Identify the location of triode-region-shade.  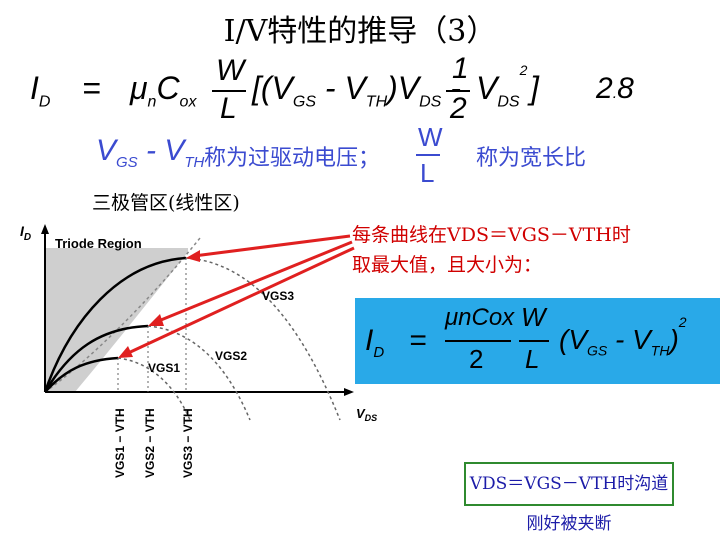
(116, 320).